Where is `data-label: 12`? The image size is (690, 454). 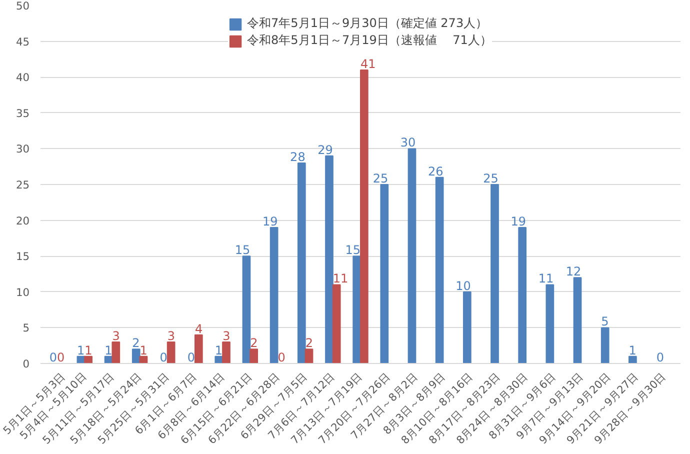 data-label: 12 is located at coordinates (574, 271).